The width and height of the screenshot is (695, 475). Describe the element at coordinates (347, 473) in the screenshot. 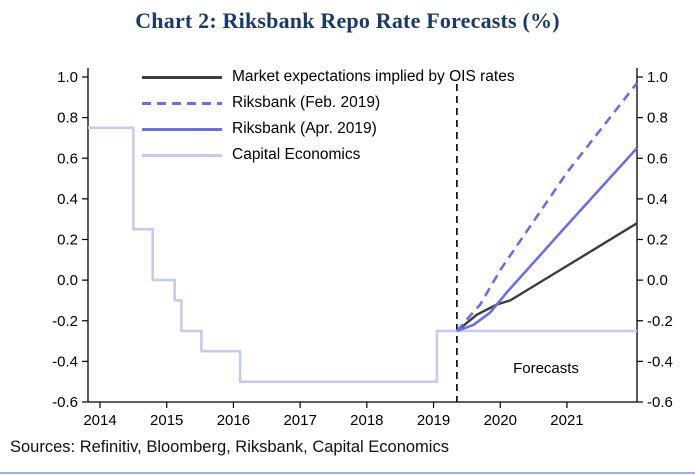

I see `bottom-divider-line` at that location.